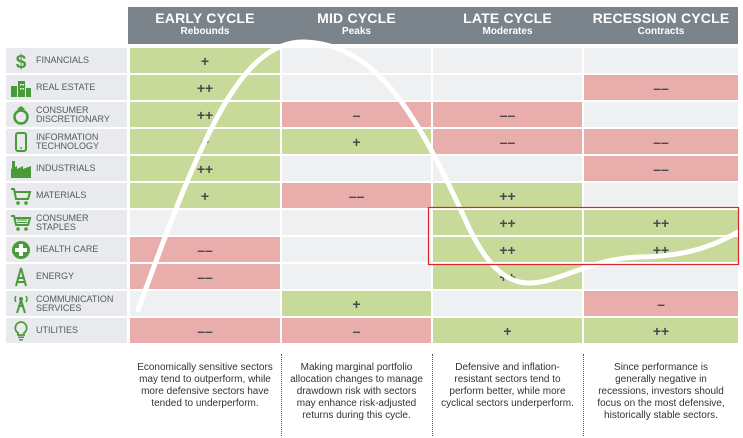 The image size is (743, 438). Describe the element at coordinates (21, 88) in the screenshot. I see `buildings-icon` at that location.